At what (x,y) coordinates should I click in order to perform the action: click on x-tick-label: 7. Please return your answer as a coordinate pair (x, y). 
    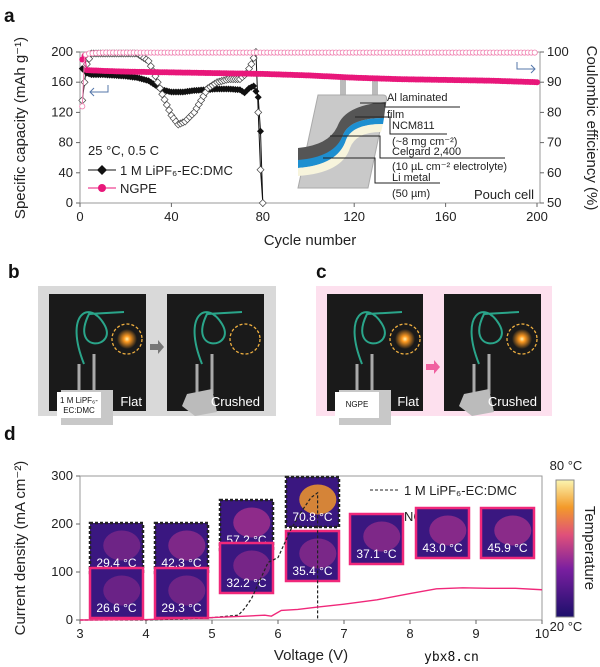
    Looking at the image, I should click on (343, 633).